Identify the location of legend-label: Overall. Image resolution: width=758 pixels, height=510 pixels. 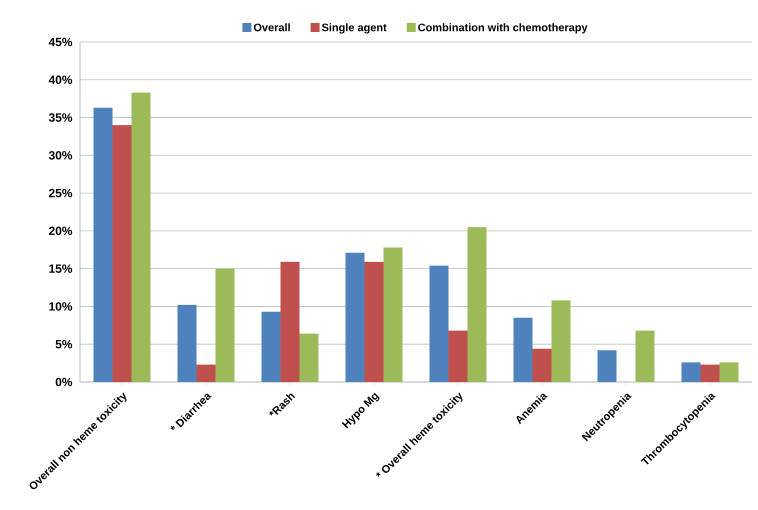
(272, 27).